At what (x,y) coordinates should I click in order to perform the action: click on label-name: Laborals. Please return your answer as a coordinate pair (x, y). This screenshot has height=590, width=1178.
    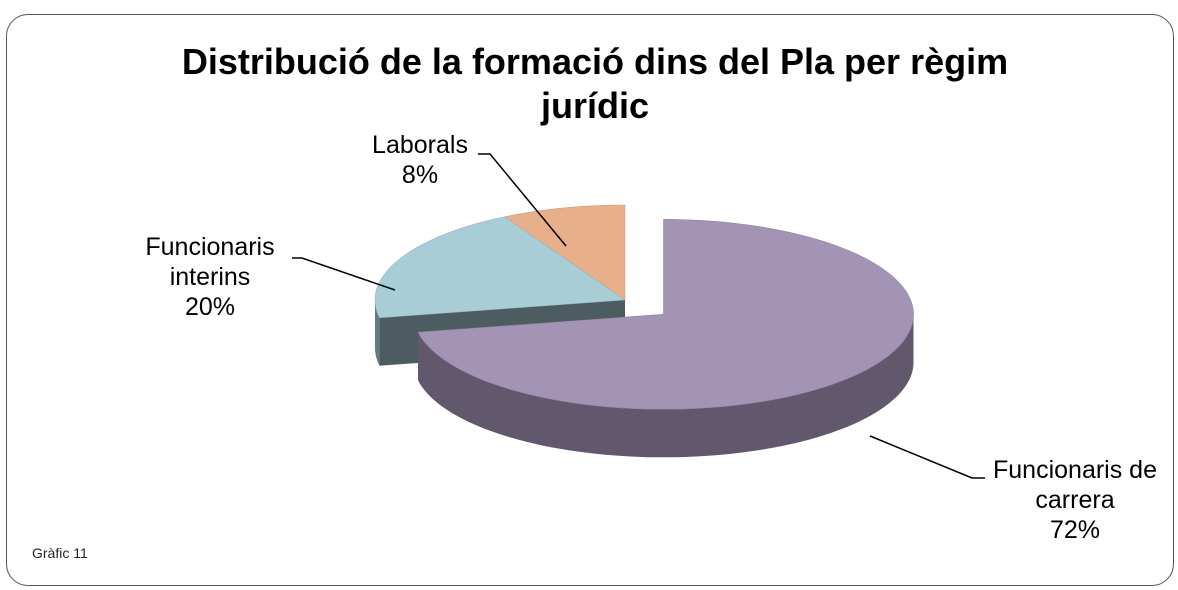
    Looking at the image, I should click on (420, 145).